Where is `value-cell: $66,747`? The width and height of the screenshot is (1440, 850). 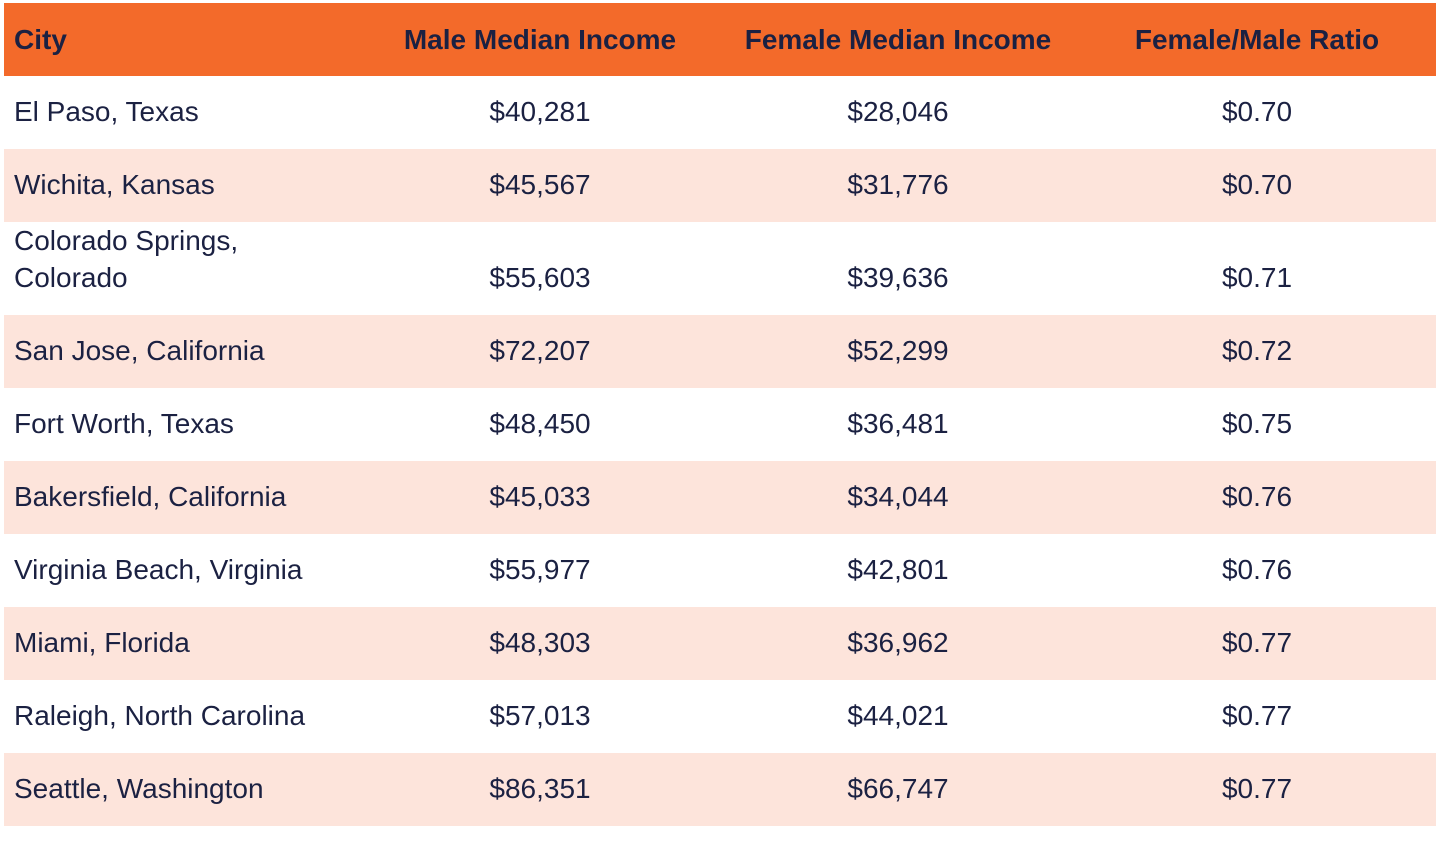 value-cell: $66,747 is located at coordinates (898, 789).